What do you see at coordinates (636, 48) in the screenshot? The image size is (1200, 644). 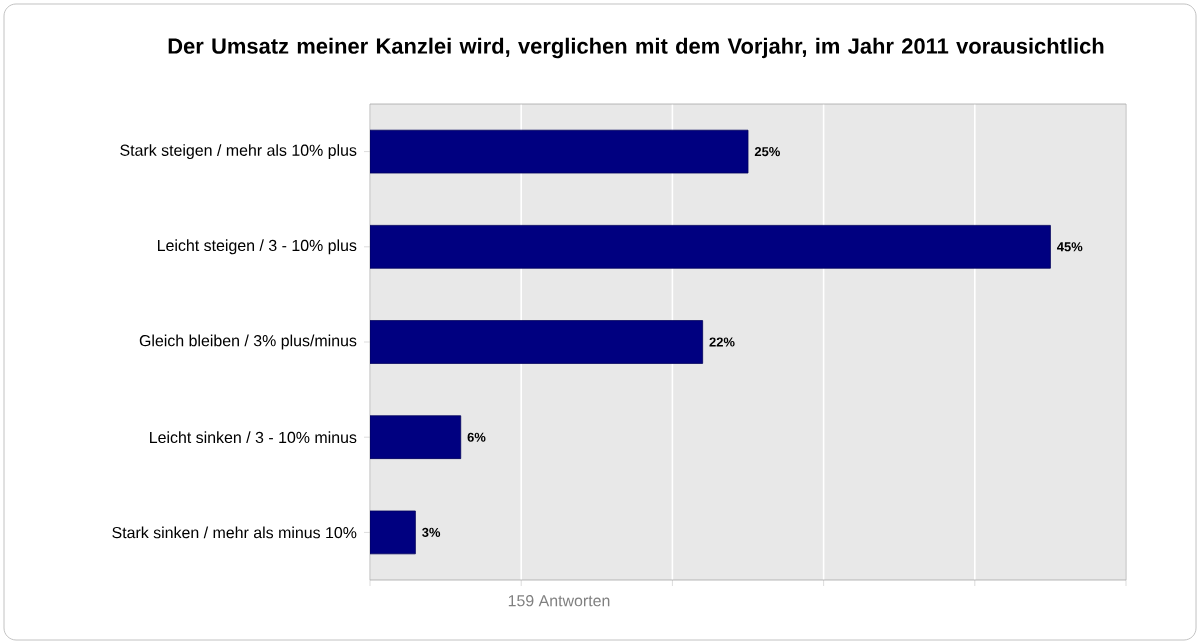 I see `chart-title: Der Umsatz meiner Kanzlei wird, verglichen mit dem Vorjahr, im Jahr 2011 vorausichtlich` at bounding box center [636, 48].